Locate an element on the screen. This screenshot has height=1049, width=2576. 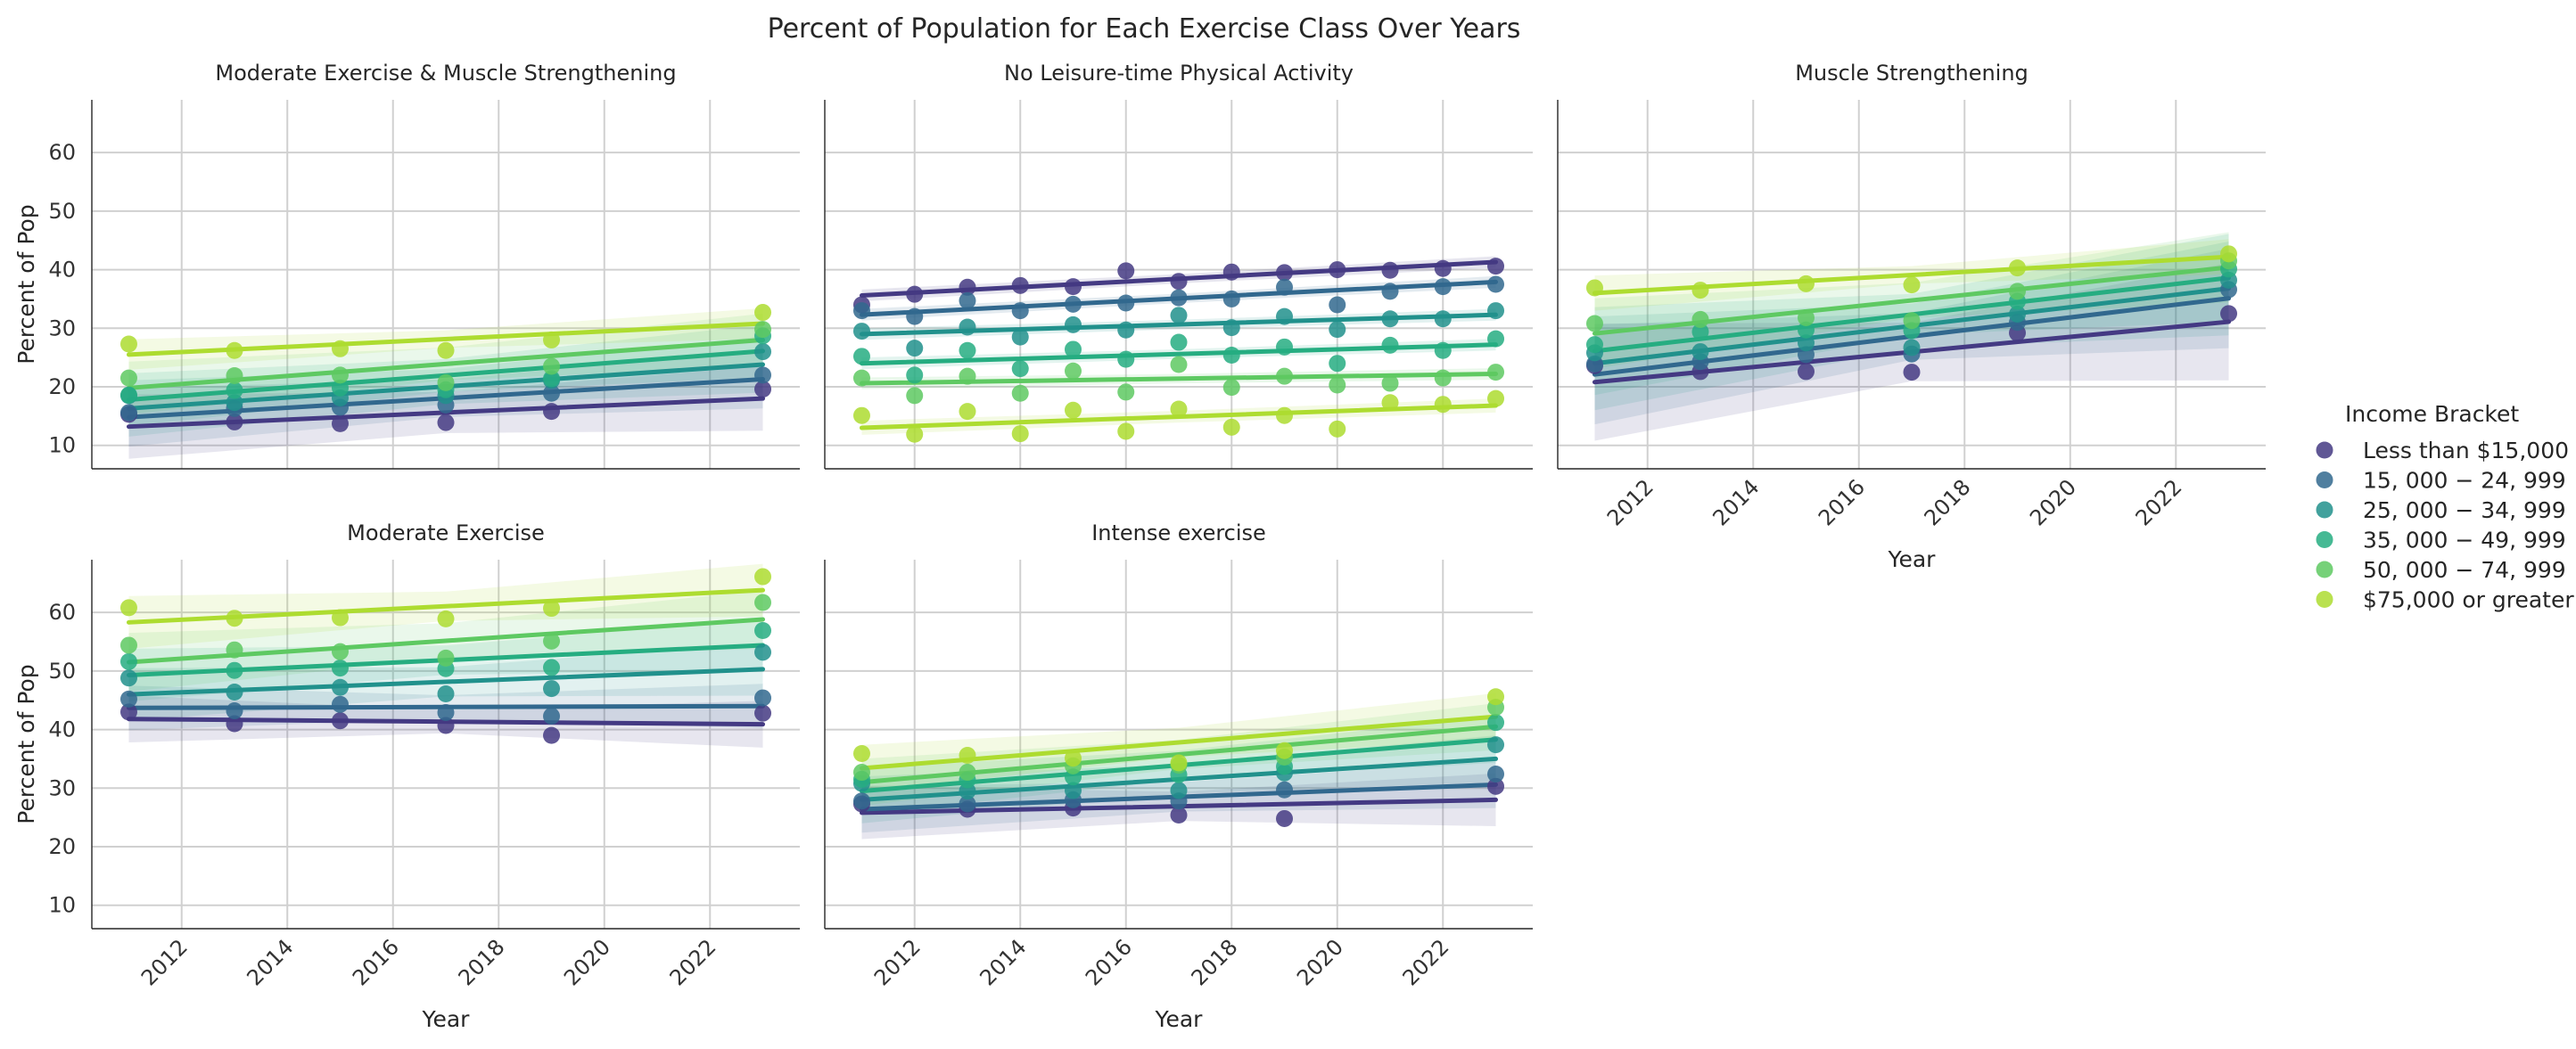
legend-item-less-than-15-000: Less than $15,000 is located at coordinates (2442, 451).